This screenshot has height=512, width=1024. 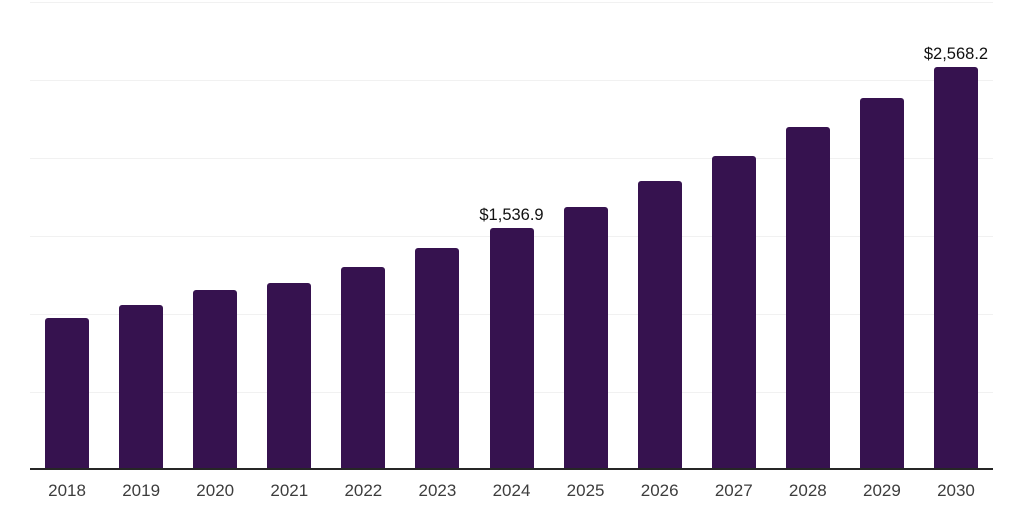 I want to click on x-tick-label: 2025, so click(x=585, y=490).